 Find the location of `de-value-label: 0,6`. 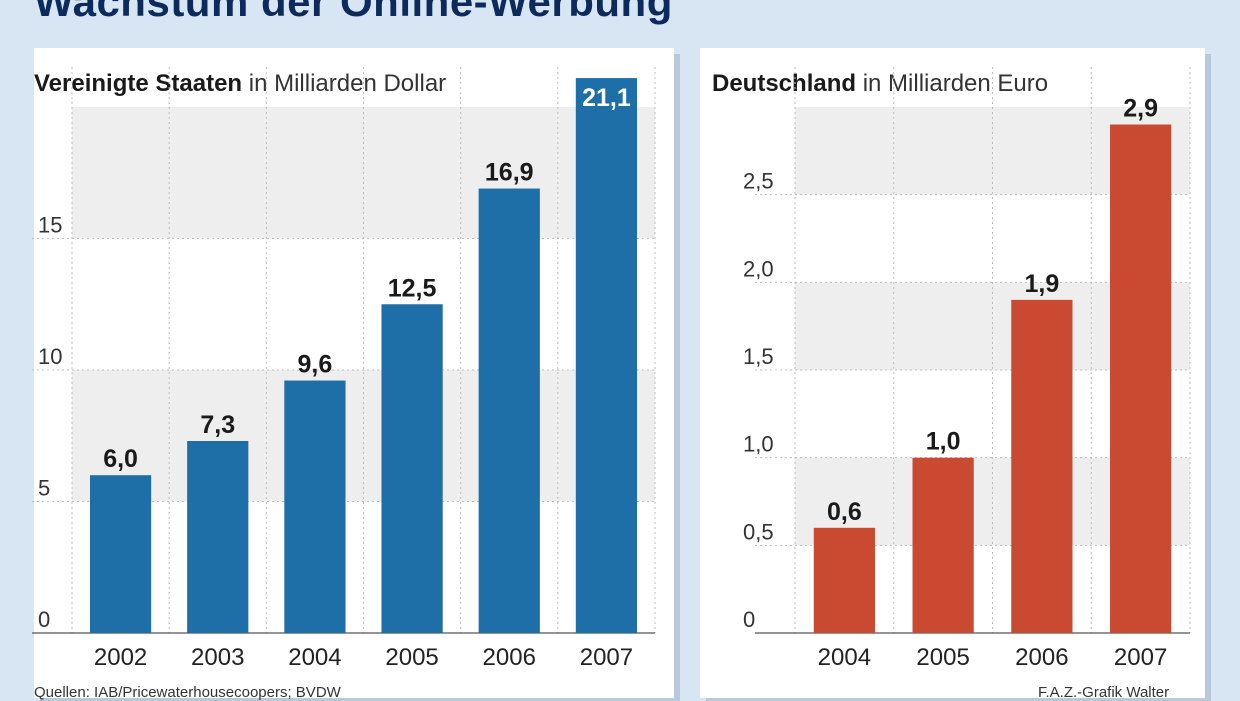

de-value-label: 0,6 is located at coordinates (844, 512).